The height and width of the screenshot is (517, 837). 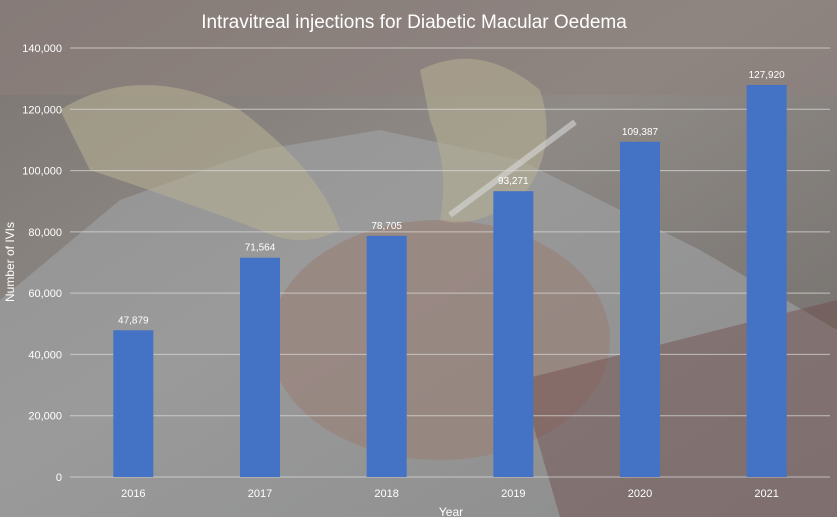 What do you see at coordinates (450, 494) in the screenshot?
I see `x-axis-tick-labels: 2016 2017 2018 2019 2020 2021` at bounding box center [450, 494].